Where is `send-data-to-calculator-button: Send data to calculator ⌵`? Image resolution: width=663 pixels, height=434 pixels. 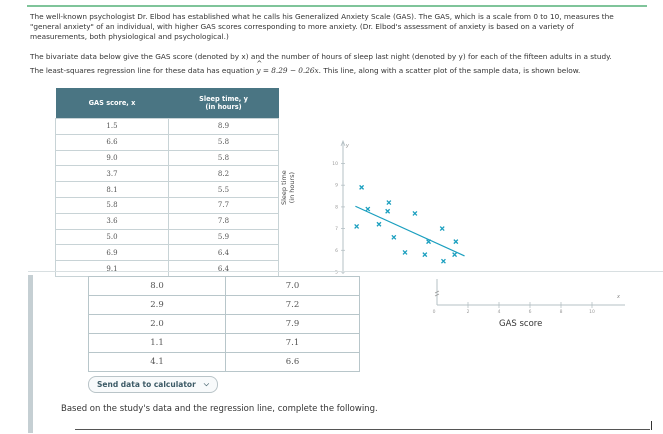
send-data-to-calculator-button: Send data to calculator ⌵ is located at coordinates (153, 384).